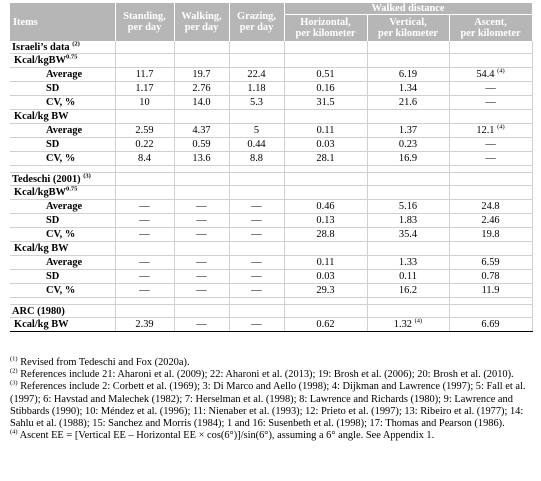  What do you see at coordinates (201, 22) in the screenshot?
I see `col-header-walking: Walking, per day` at bounding box center [201, 22].